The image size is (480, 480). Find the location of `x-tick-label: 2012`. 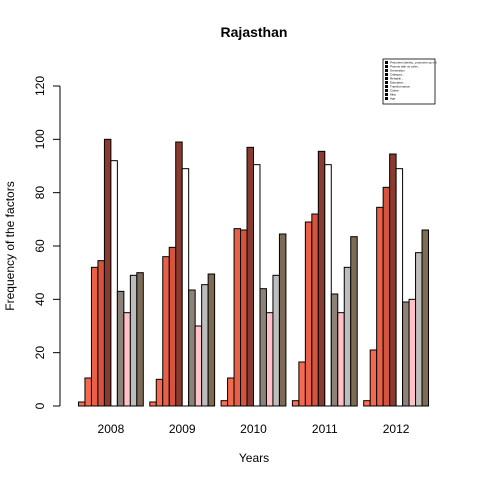

x-tick-label: 2012 is located at coordinates (396, 429).